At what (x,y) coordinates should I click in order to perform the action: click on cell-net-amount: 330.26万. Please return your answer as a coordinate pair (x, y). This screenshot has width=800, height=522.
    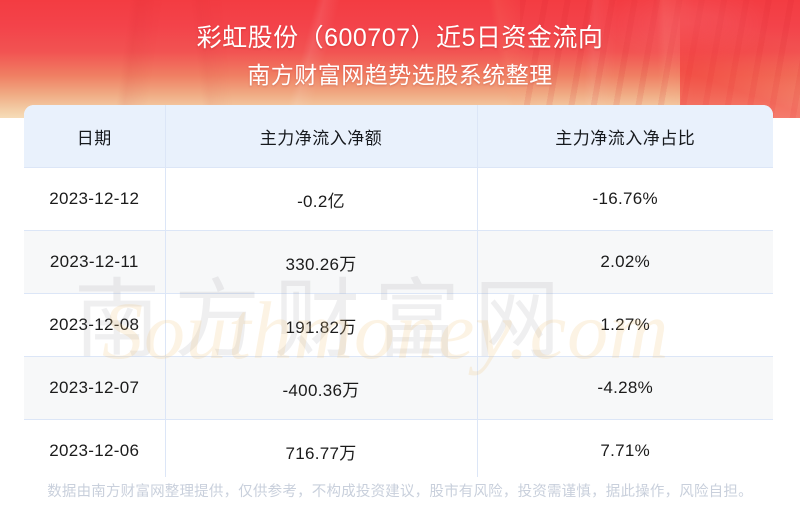
    Looking at the image, I should click on (321, 262).